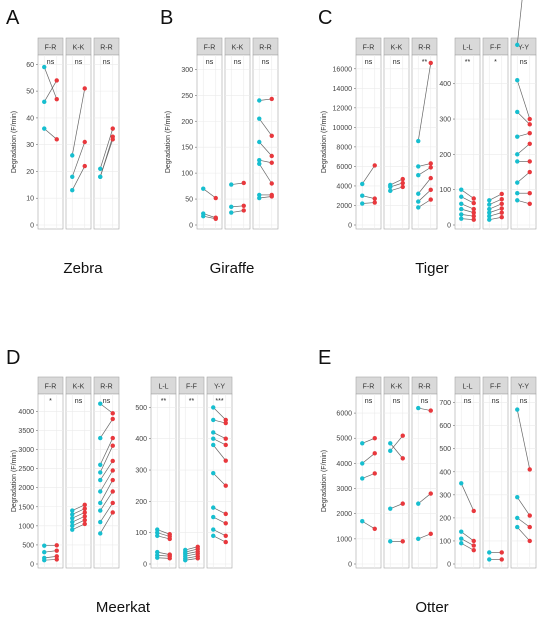 The image size is (550, 626). What do you see at coordinates (14, 481) in the screenshot?
I see `y-axis-title: Degradation (F/min)` at bounding box center [14, 481].